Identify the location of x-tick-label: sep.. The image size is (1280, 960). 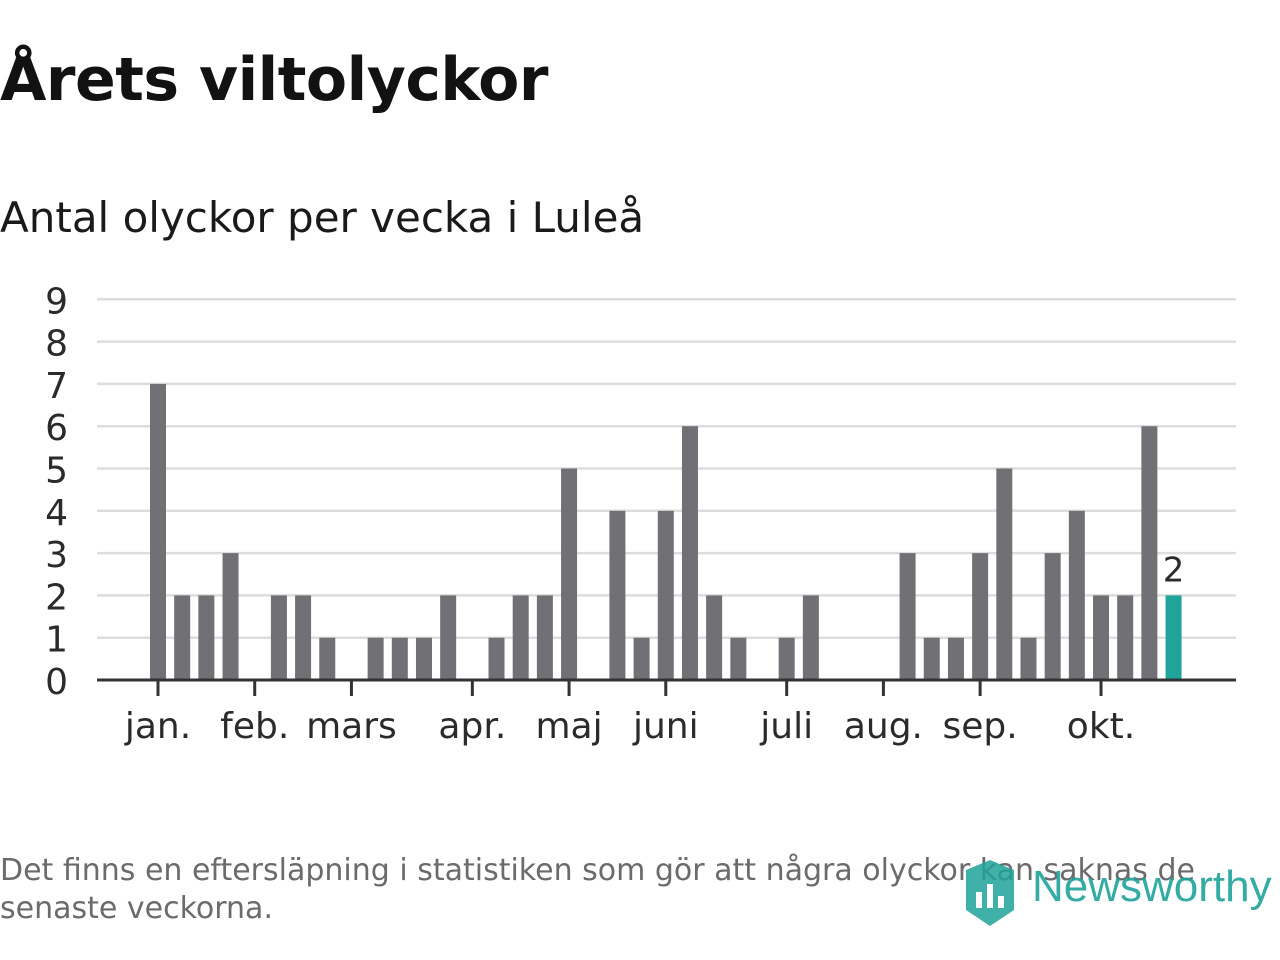
(980, 726).